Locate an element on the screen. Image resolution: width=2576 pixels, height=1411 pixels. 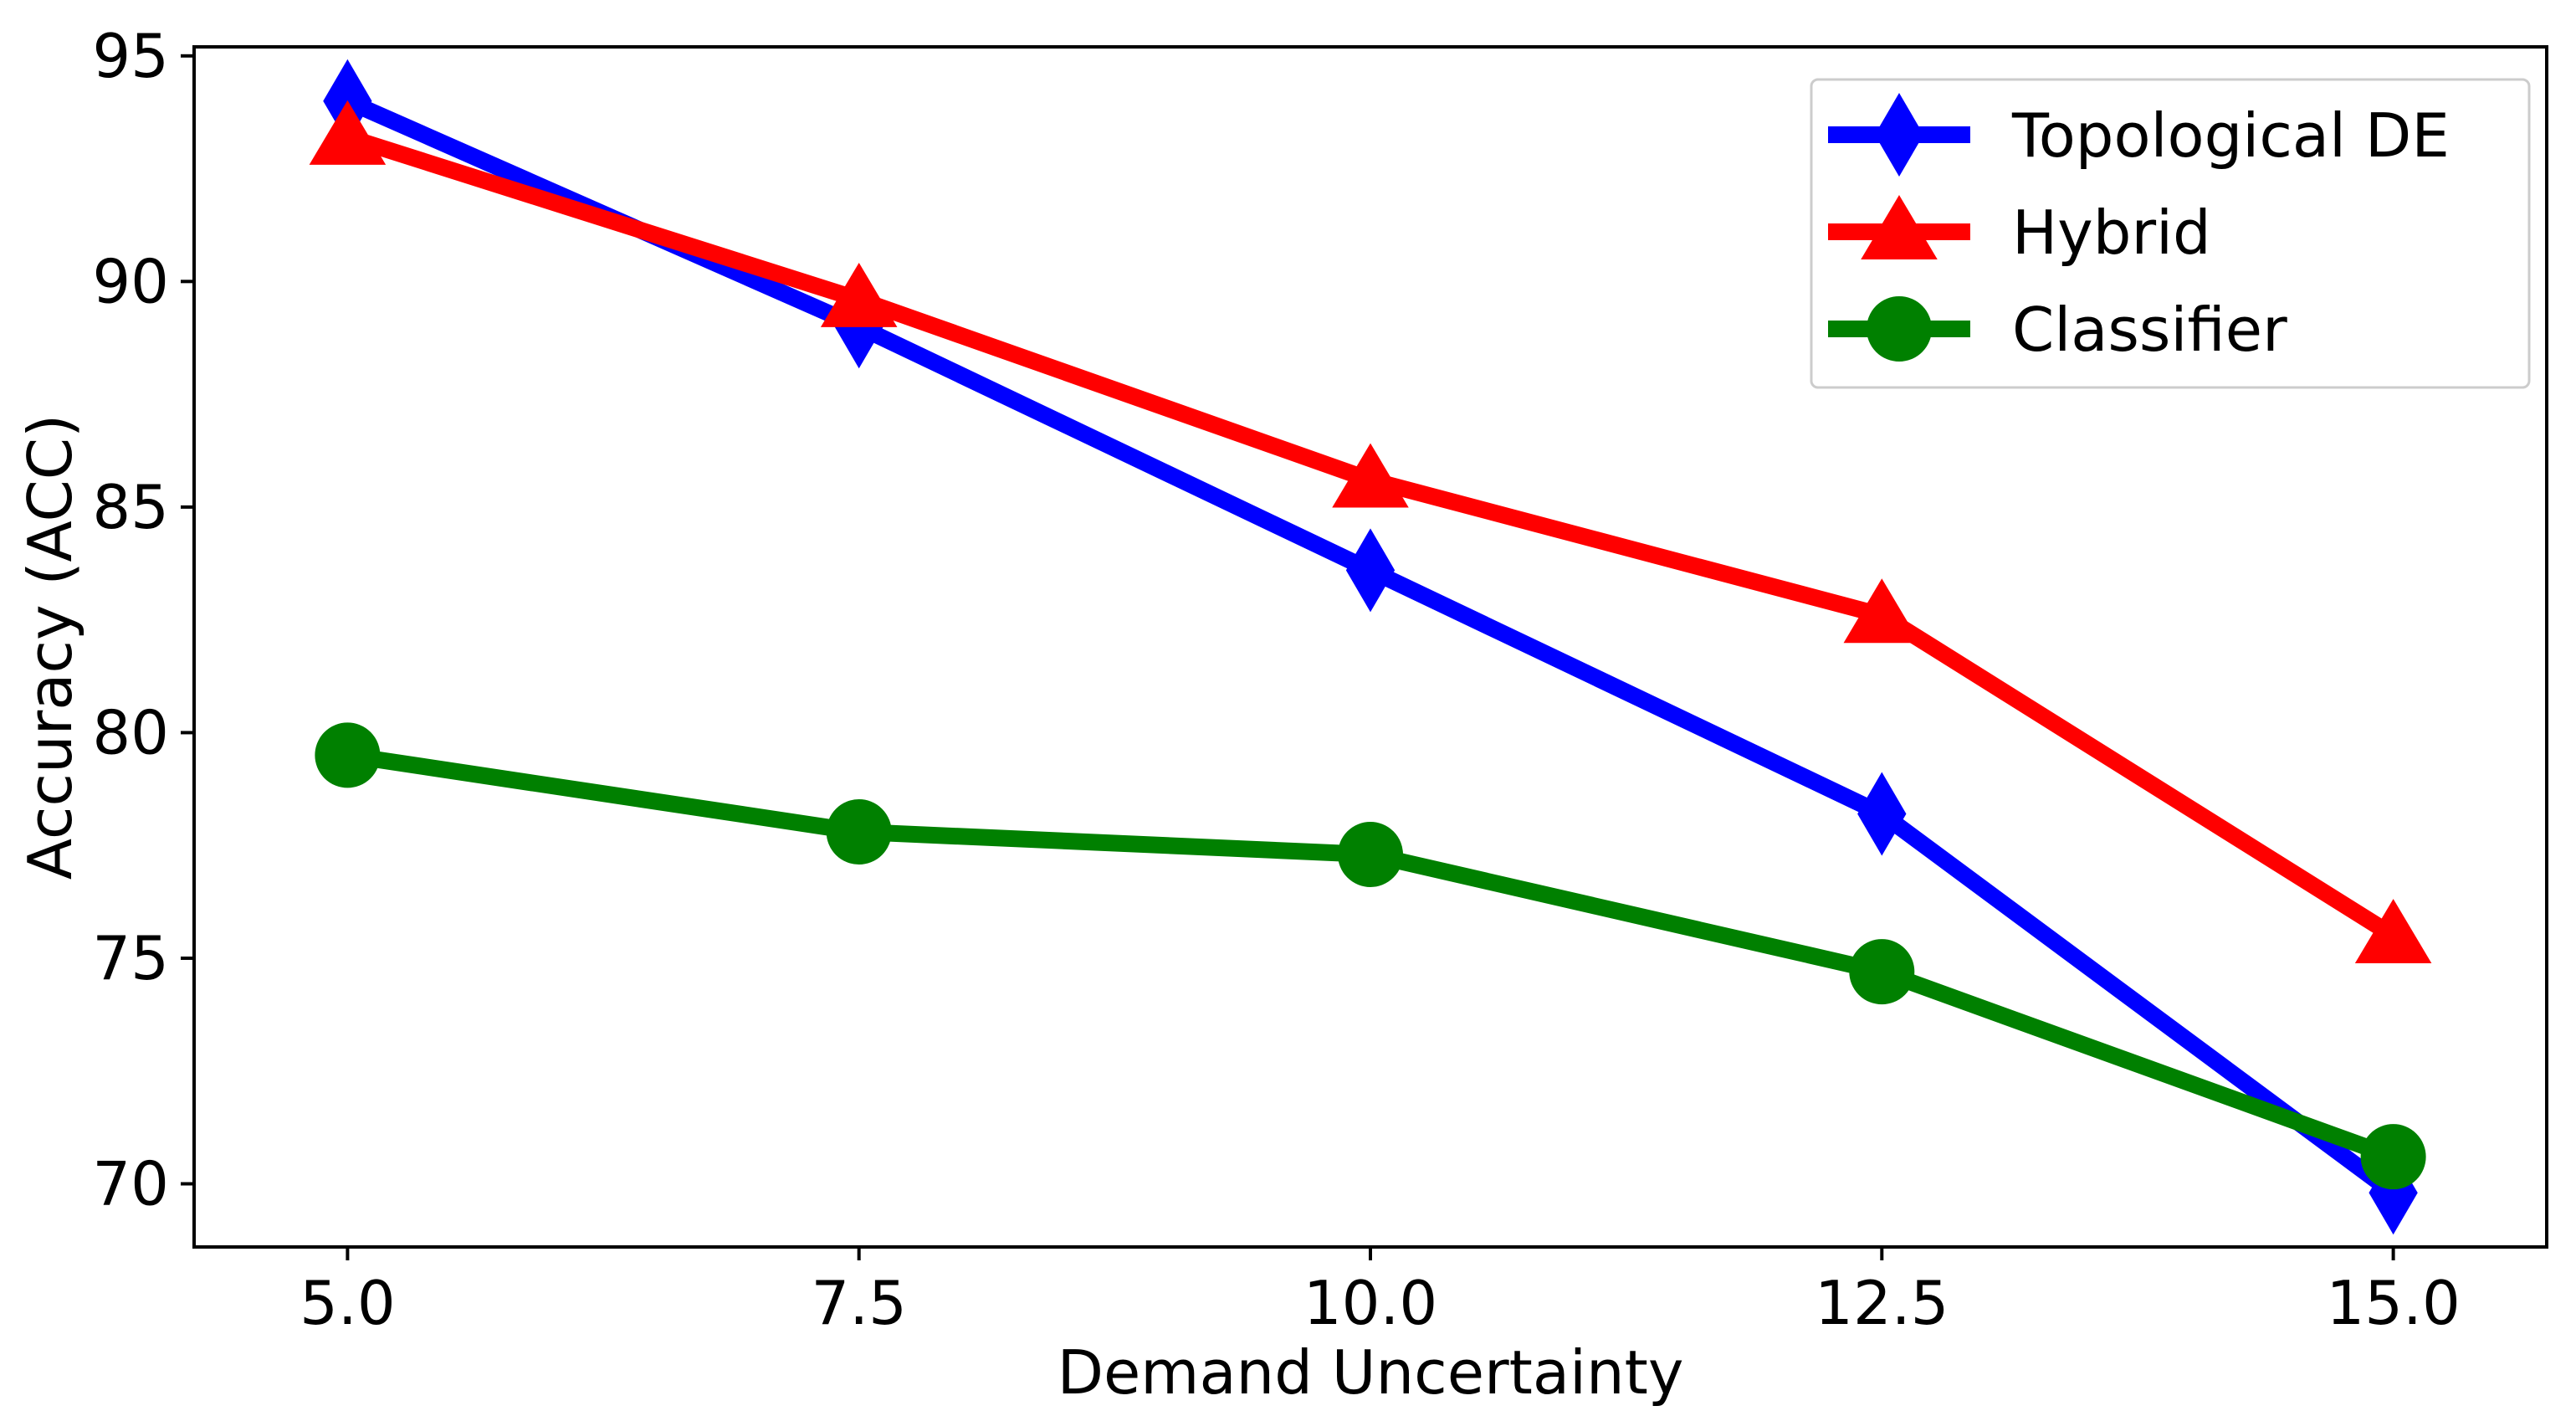
x-axis-label: Demand Uncertainty is located at coordinates (1371, 1372).